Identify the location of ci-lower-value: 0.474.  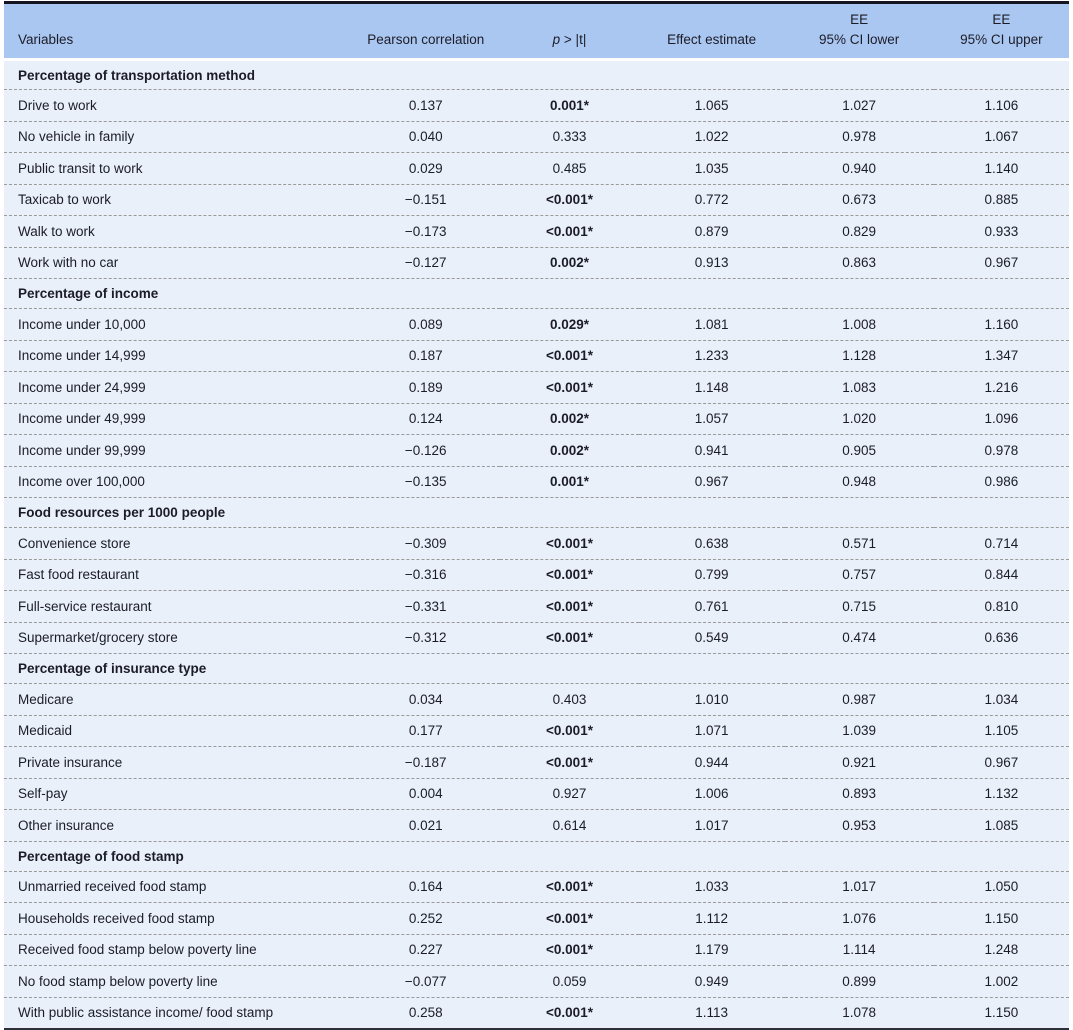
(859, 638).